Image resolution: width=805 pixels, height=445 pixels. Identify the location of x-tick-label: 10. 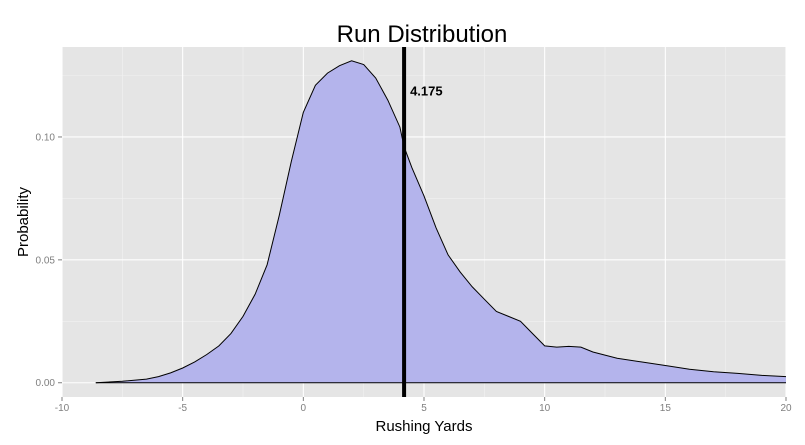
(545, 408).